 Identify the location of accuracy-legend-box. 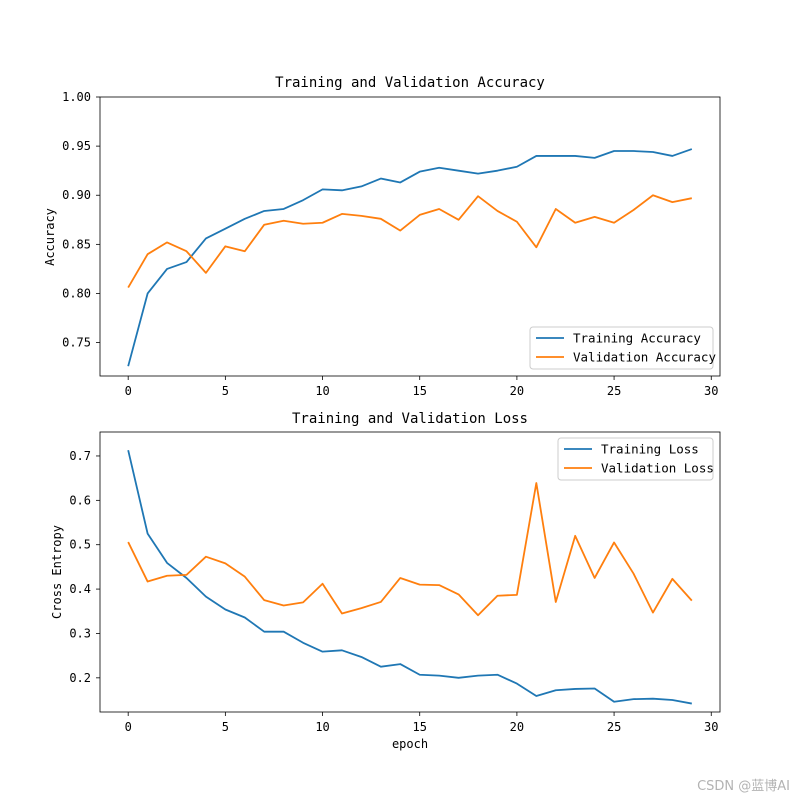
(621, 348).